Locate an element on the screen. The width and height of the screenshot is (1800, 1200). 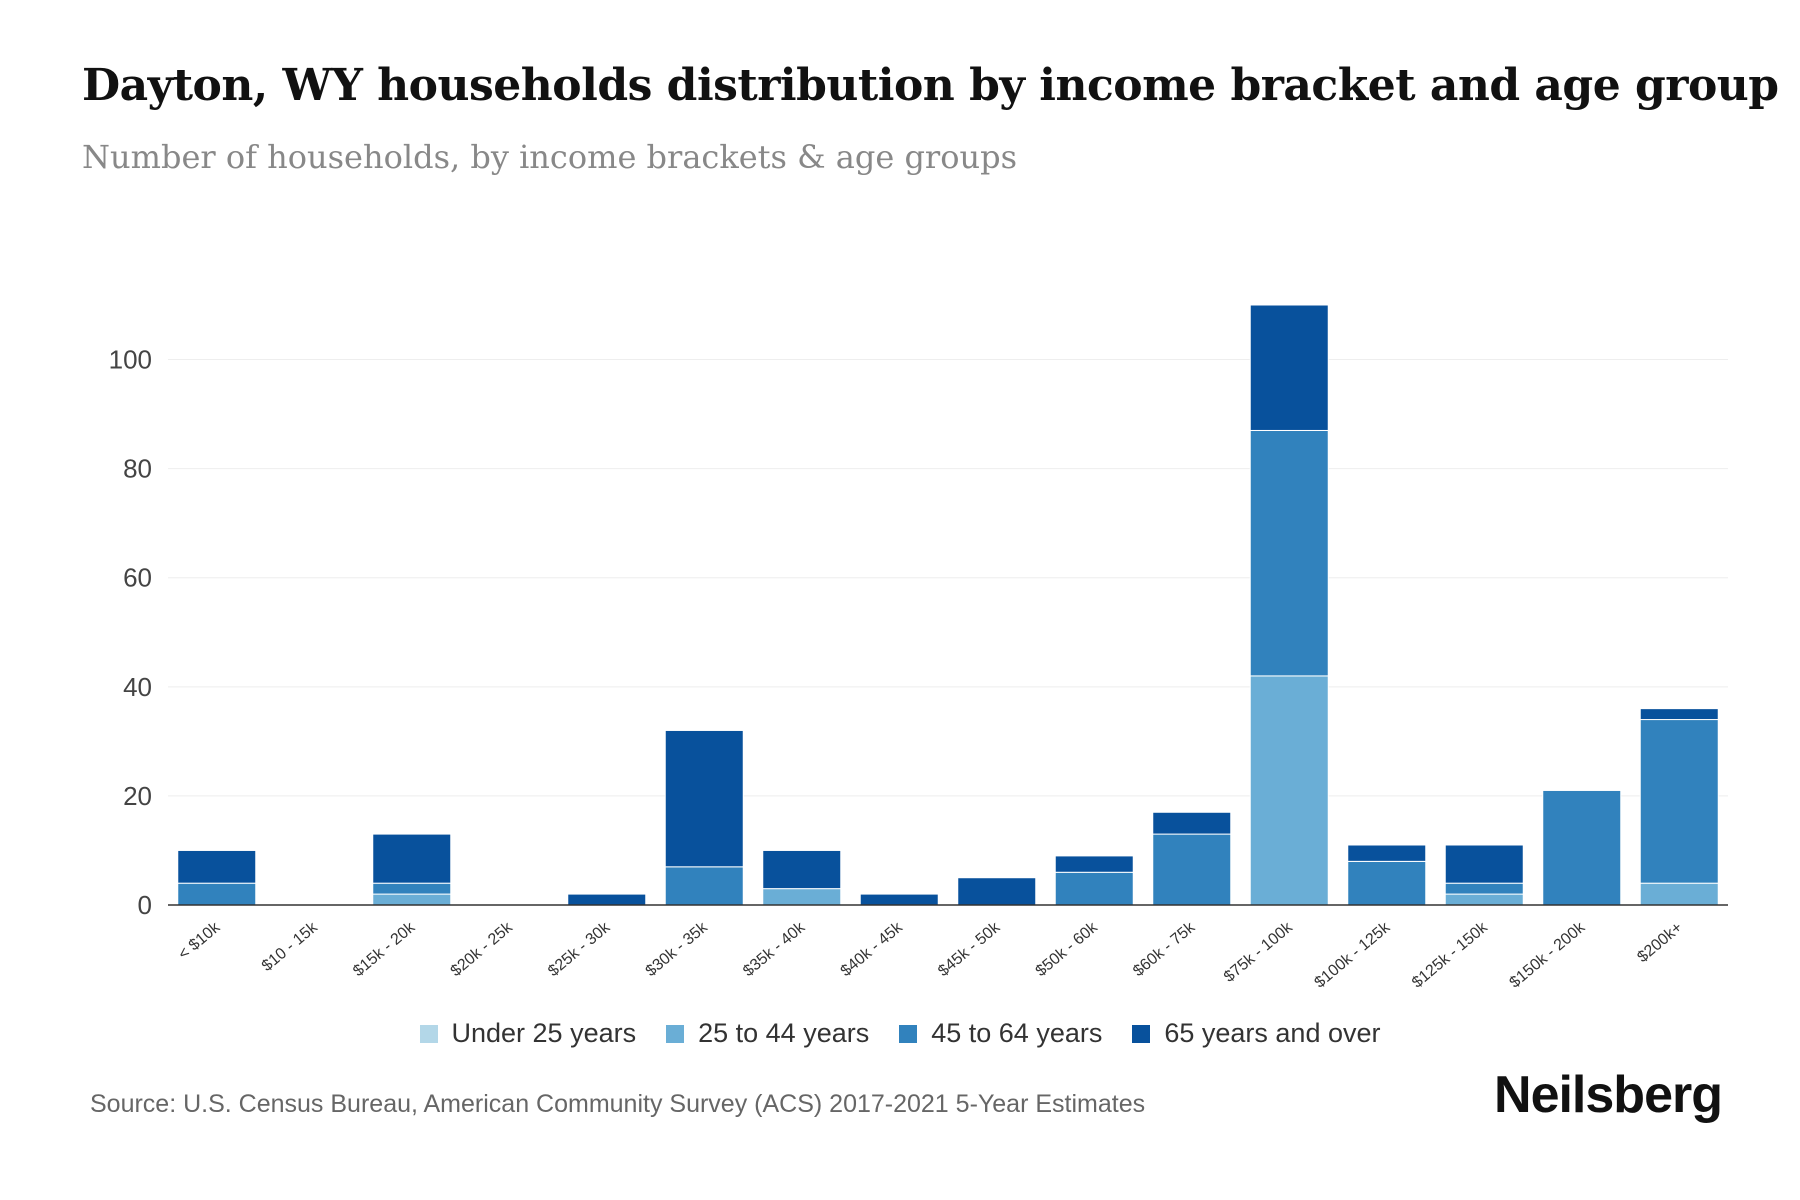
legend-item-25-44: 25 to 44 years is located at coordinates (767, 1033).